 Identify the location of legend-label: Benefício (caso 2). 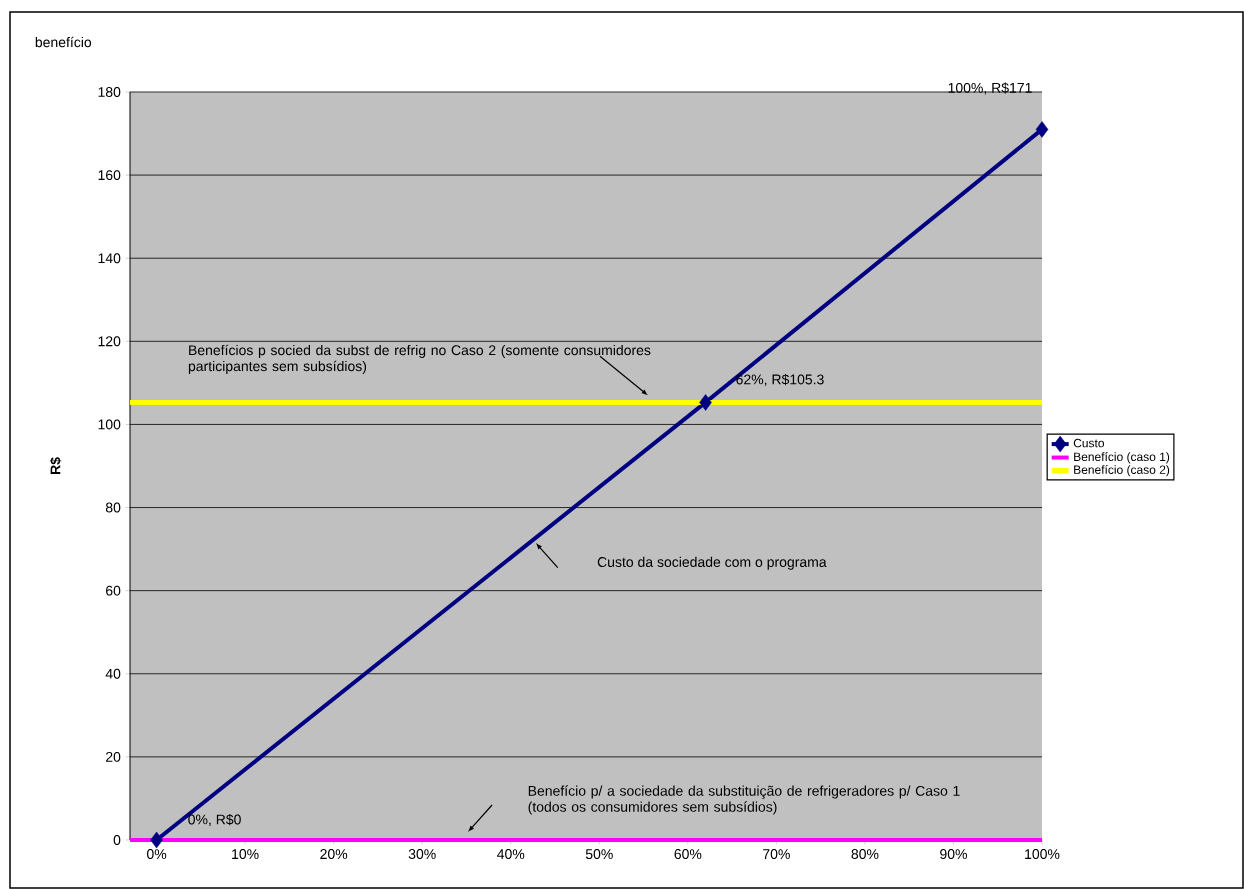
(1122, 471).